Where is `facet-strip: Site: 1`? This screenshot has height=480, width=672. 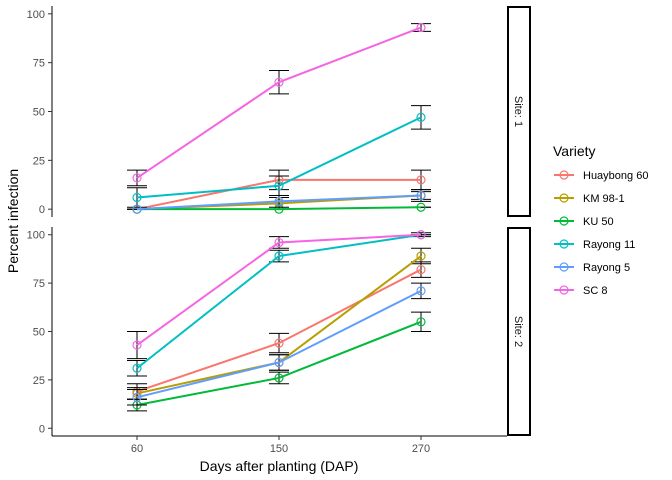 facet-strip: Site: 1 is located at coordinates (519, 111).